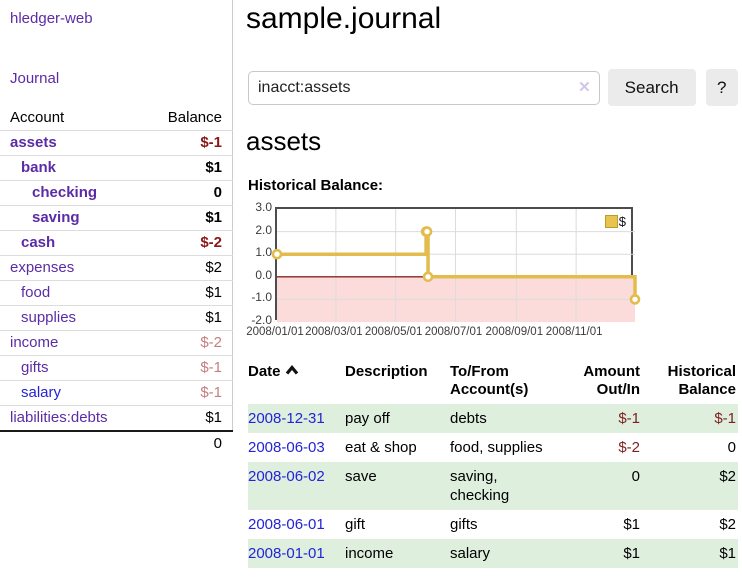 This screenshot has width=742, height=582. What do you see at coordinates (116, 443) in the screenshot?
I see `accounts-total: 0` at bounding box center [116, 443].